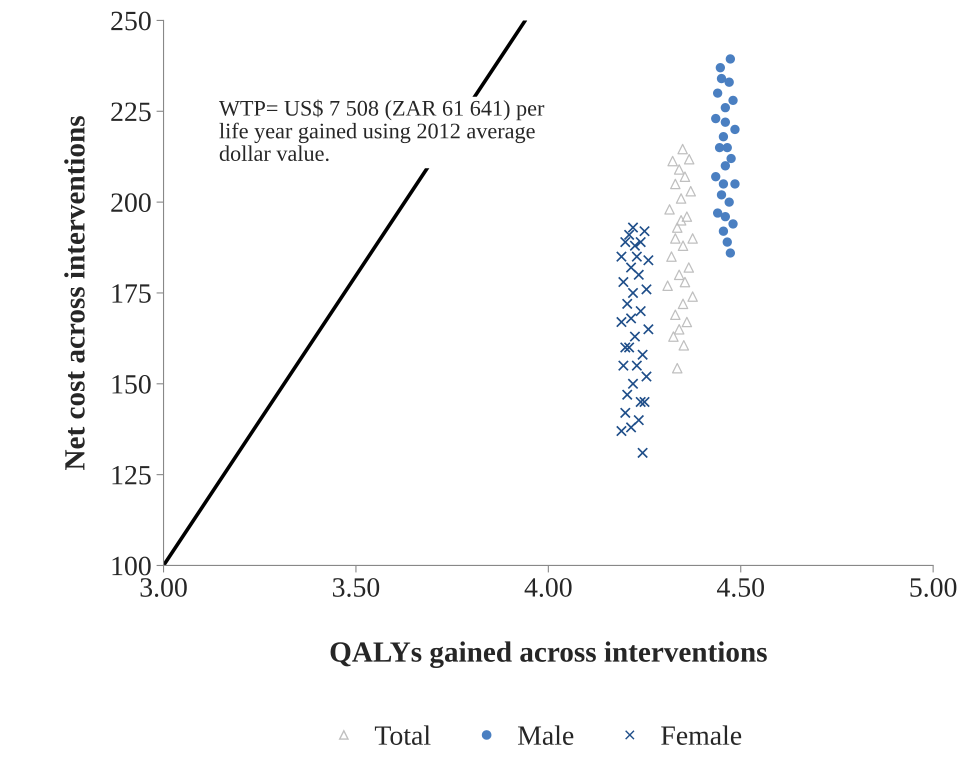 This screenshot has height=757, width=962. Describe the element at coordinates (74, 293) in the screenshot. I see `y-axis-title: Net cost across interventions` at that location.